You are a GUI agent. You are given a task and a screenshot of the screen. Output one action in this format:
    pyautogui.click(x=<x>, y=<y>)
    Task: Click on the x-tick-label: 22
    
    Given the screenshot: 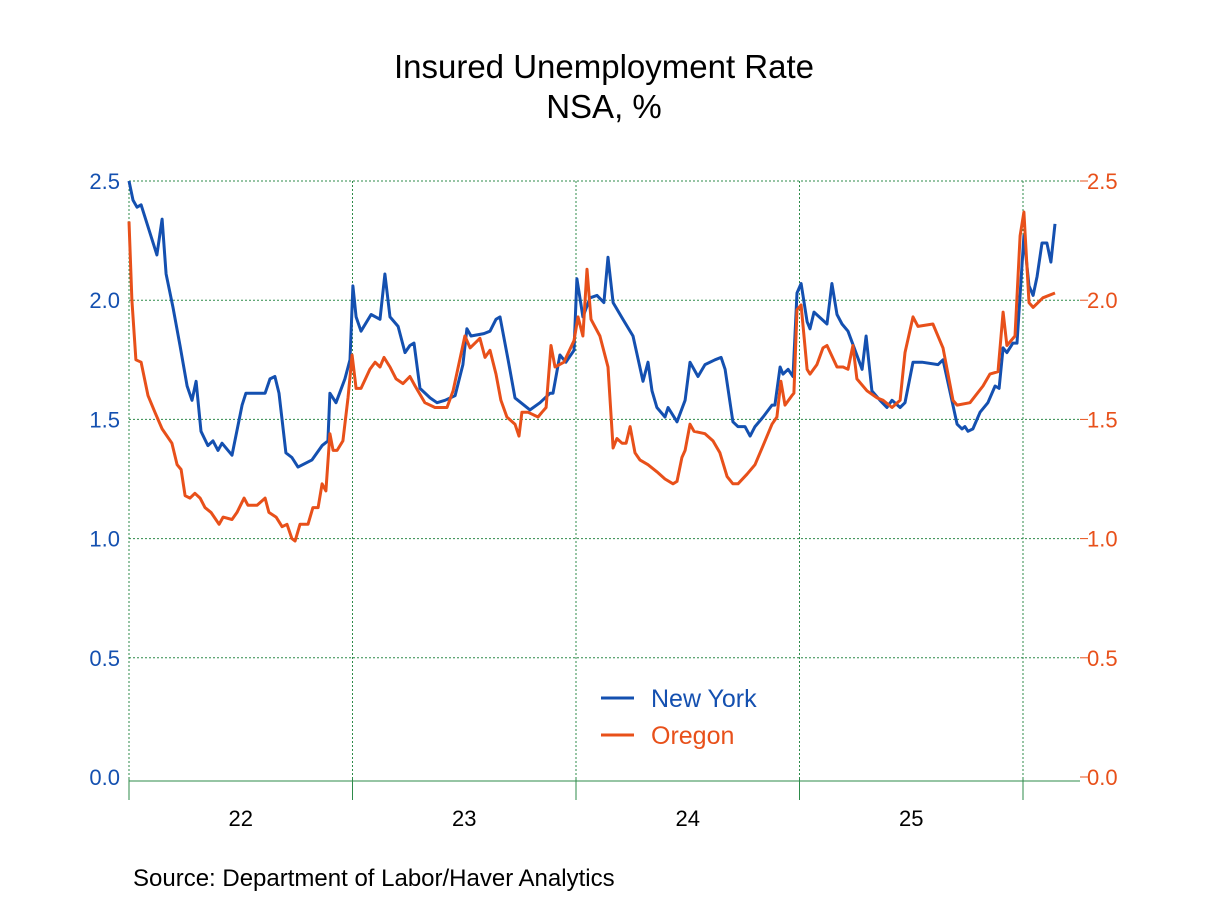 What is the action you would take?
    pyautogui.click(x=241, y=818)
    